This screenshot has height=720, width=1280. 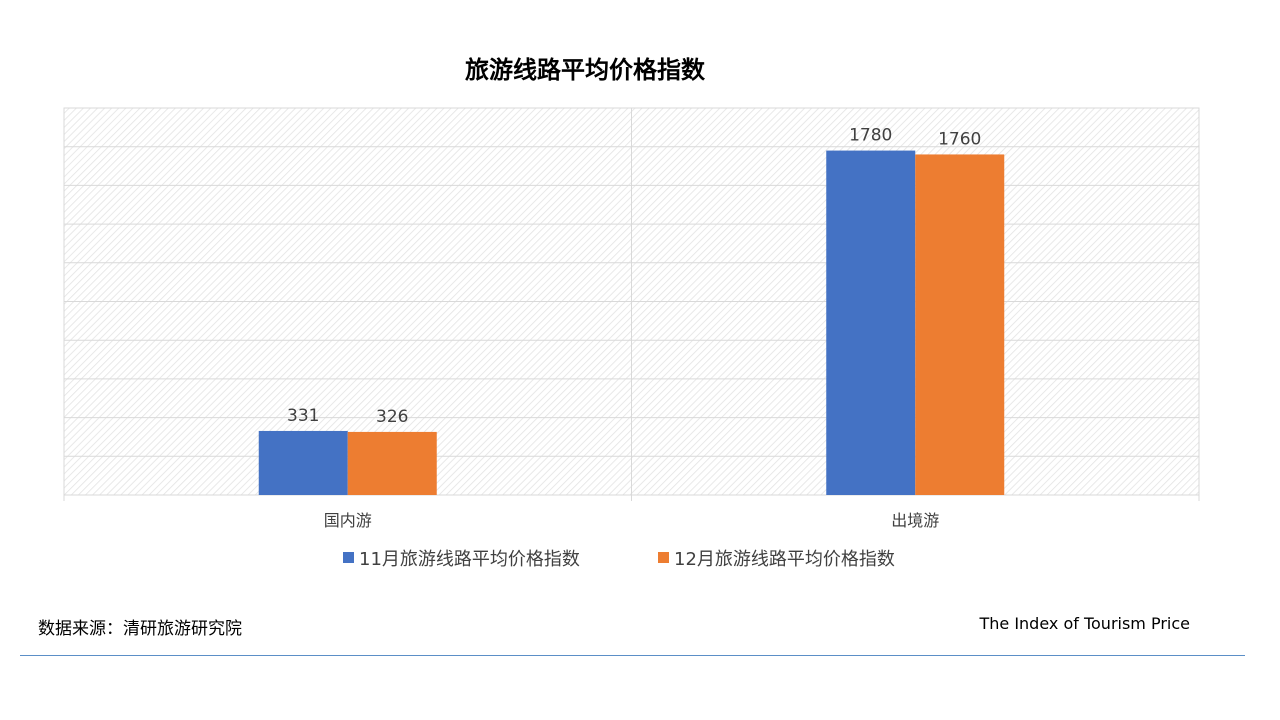 I want to click on data-label-1-0: 1780, so click(x=870, y=136).